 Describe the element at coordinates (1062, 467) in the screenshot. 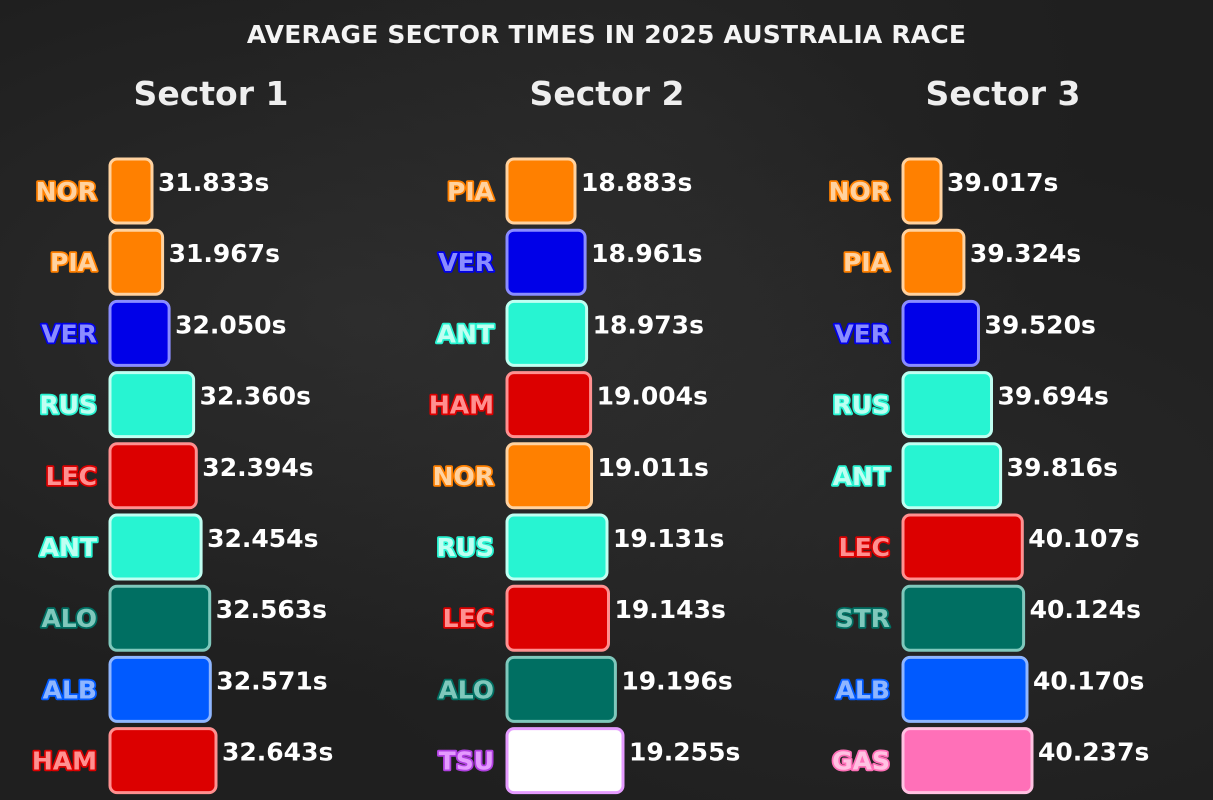

I see `value-label-ant: 39.816s` at that location.